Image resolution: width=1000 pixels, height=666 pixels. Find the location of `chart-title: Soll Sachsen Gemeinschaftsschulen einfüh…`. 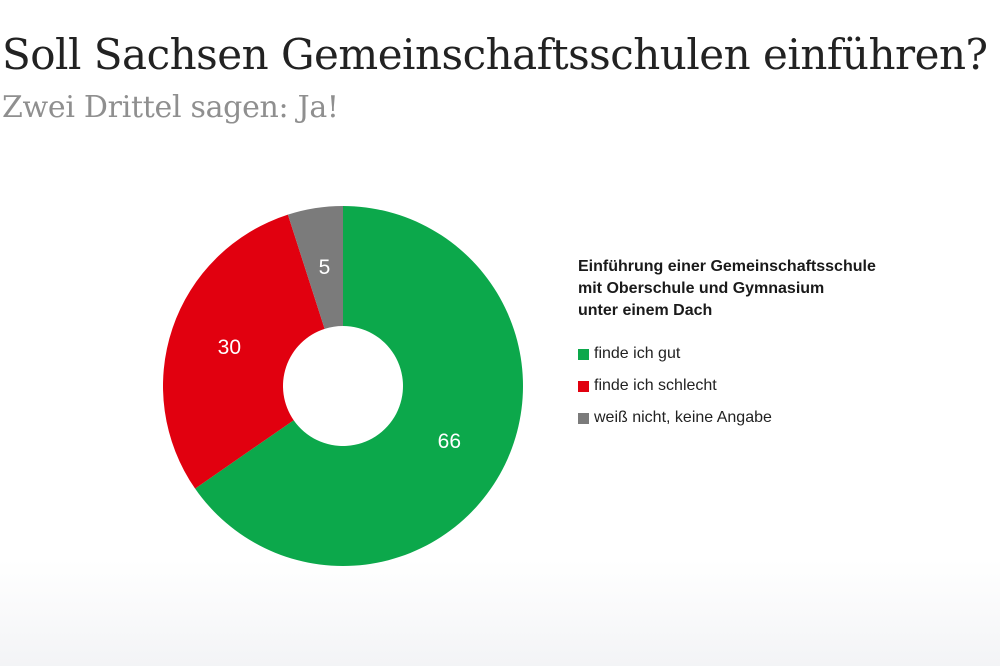

chart-title: Soll Sachsen Gemeinschaftsschulen einfüh… is located at coordinates (495, 54).